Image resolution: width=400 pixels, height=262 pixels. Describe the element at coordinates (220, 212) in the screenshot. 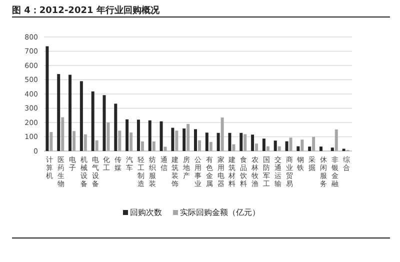

I see `legend-label: 实际回购金额（亿元）` at that location.